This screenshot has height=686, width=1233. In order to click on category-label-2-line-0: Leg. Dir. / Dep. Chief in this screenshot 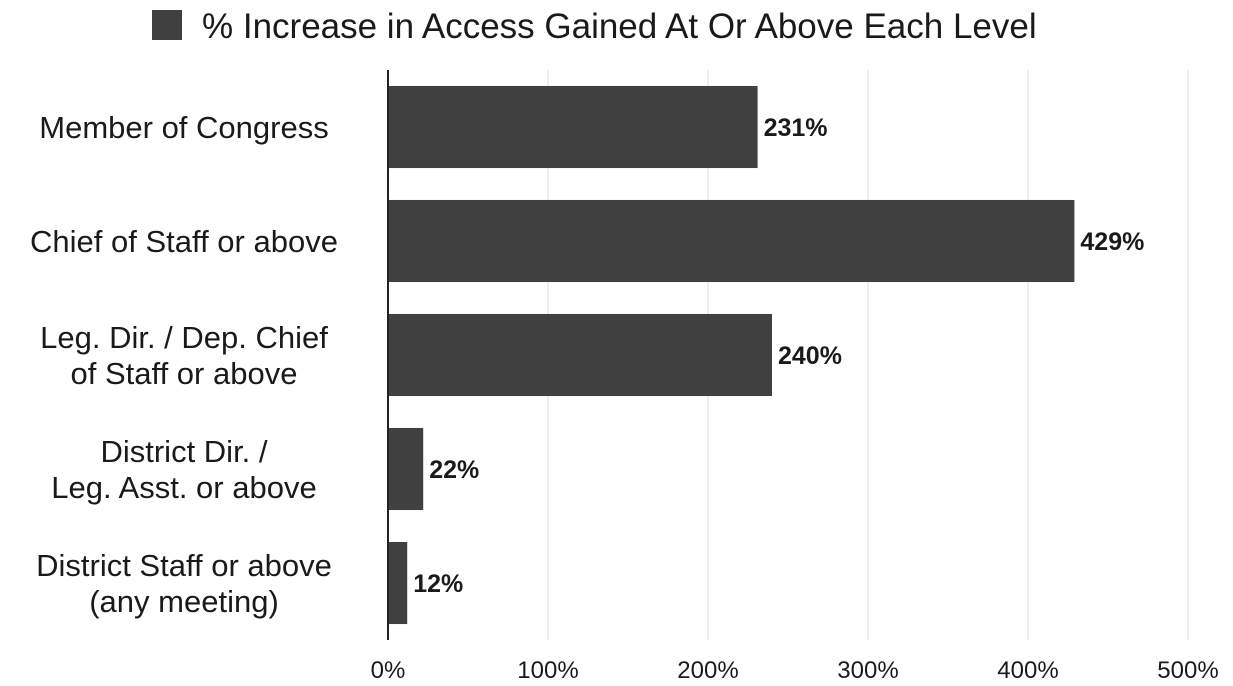, I will do `click(184, 337)`.